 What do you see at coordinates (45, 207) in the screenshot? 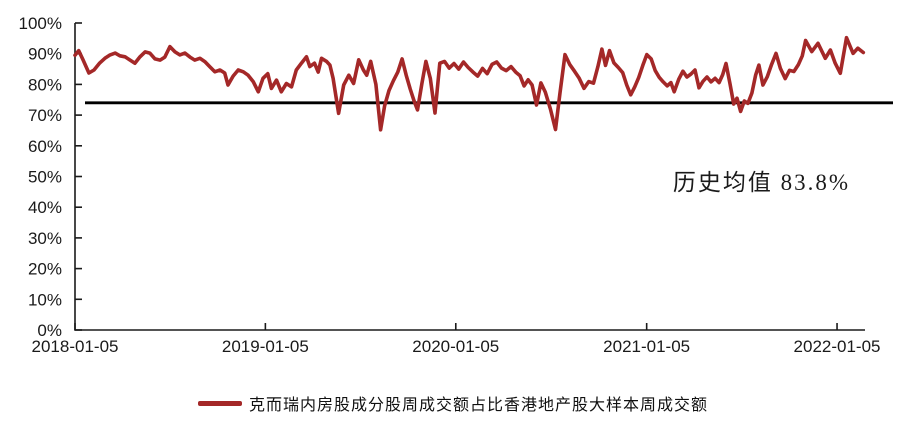
I see `y-tick-label: 40%` at bounding box center [45, 207].